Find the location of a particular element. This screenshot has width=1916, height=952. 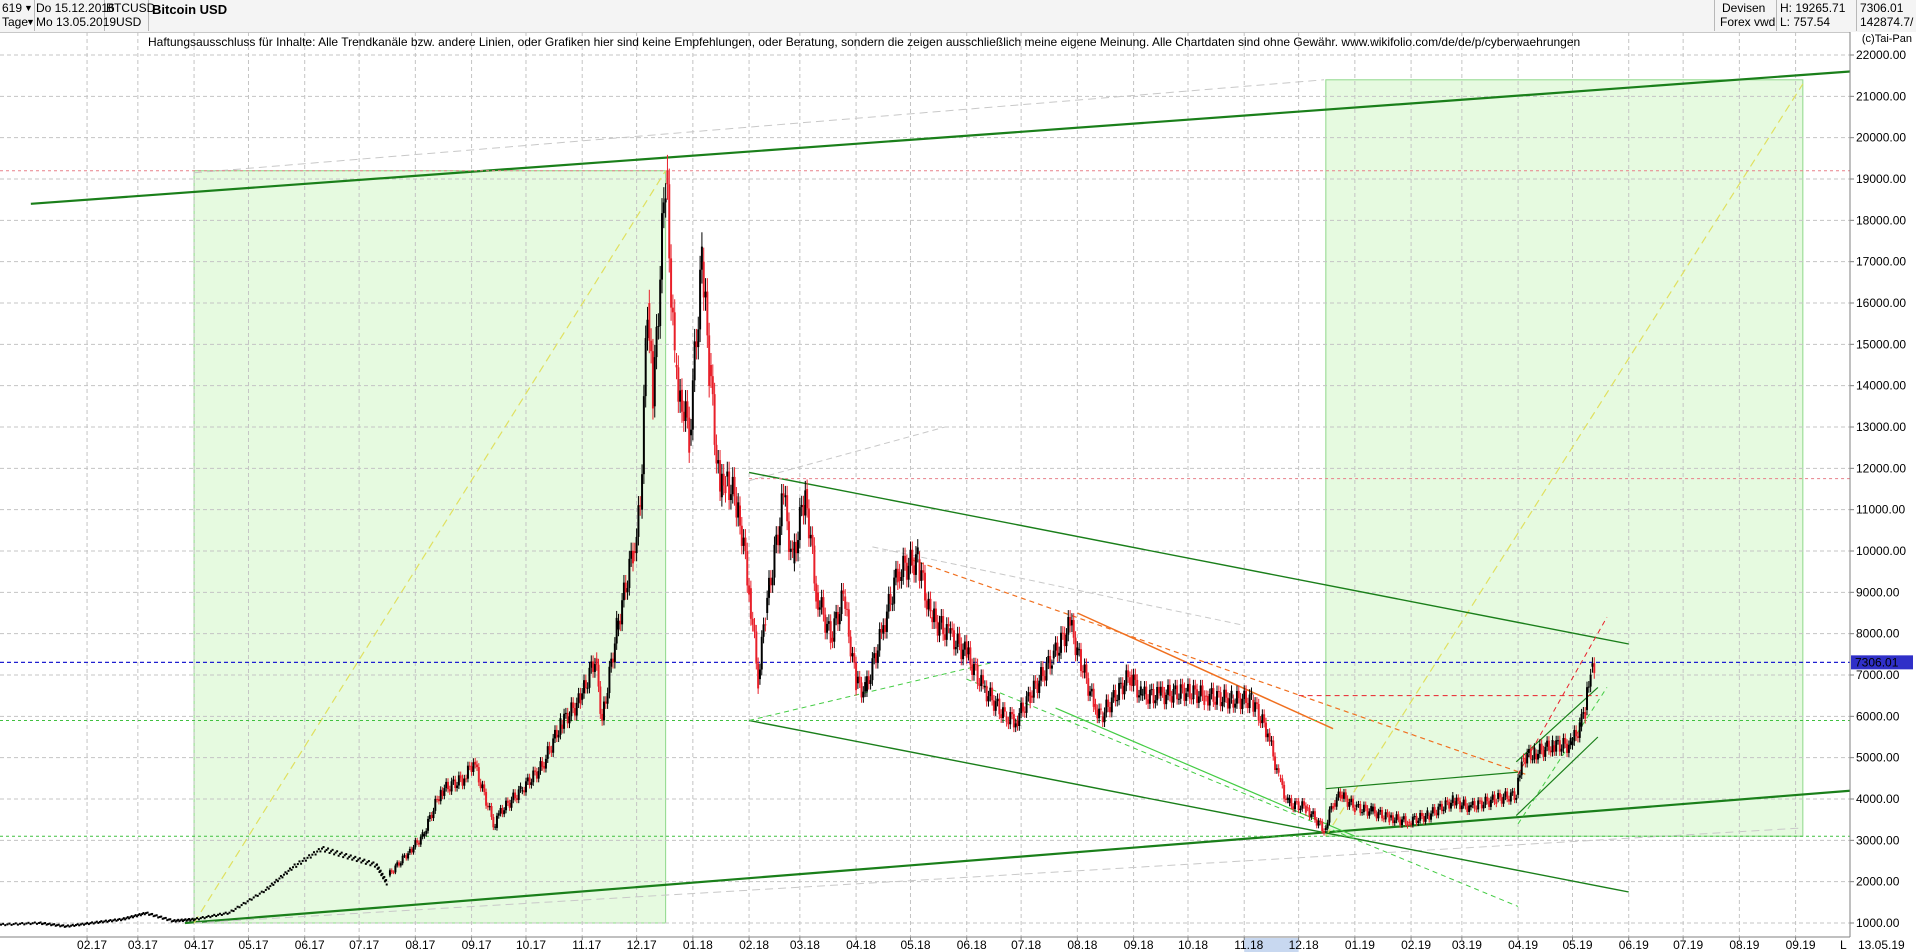

chart-title: Bitcoin USD is located at coordinates (190, 9).